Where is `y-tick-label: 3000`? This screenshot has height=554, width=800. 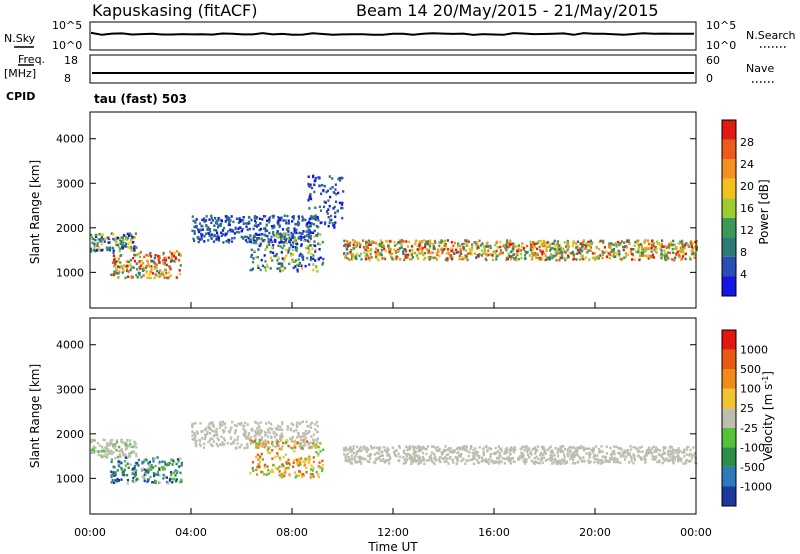 y-tick-label: 3000 is located at coordinates (70, 183).